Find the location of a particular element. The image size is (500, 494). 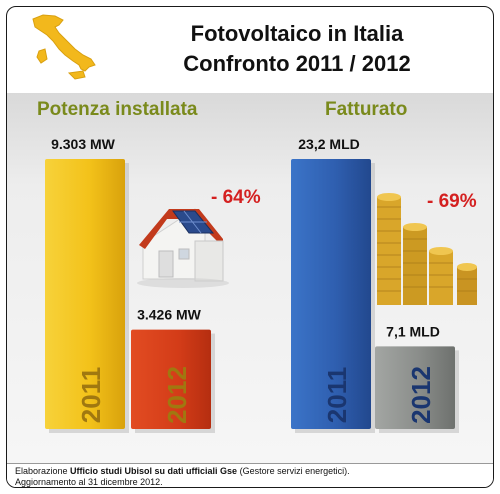

house-solar-icon is located at coordinates (183, 248).